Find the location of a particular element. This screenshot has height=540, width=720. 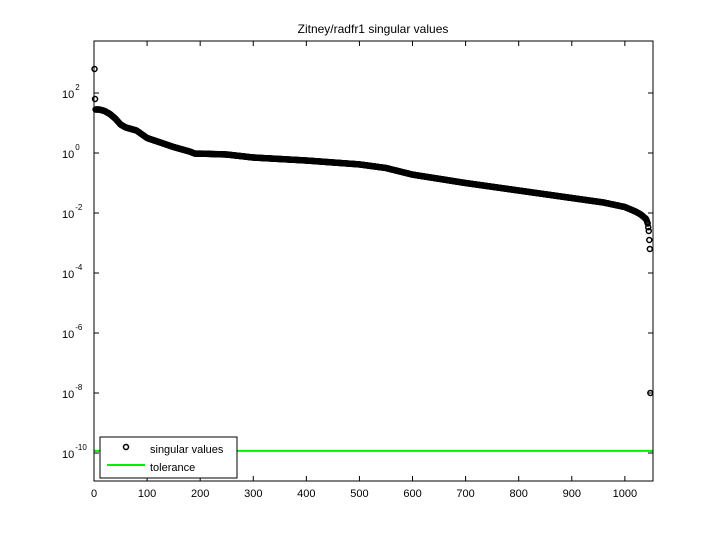

y-tick-label: 10² is located at coordinates (71, 92).